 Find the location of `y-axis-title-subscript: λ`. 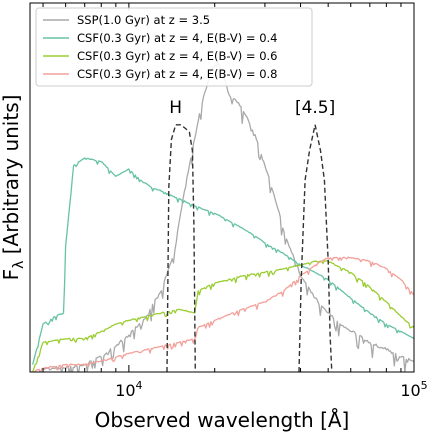

y-axis-title-subscript: λ is located at coordinates (19, 265).